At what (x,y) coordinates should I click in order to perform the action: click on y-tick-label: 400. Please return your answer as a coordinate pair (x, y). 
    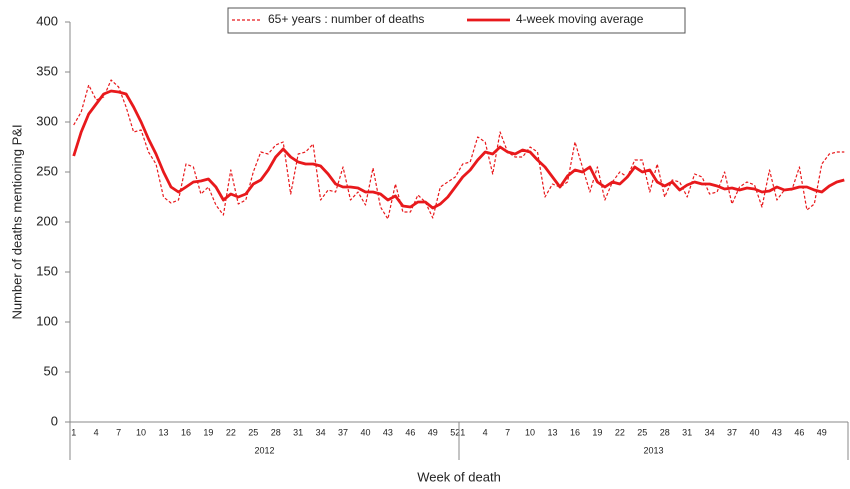
    Looking at the image, I should click on (47, 20).